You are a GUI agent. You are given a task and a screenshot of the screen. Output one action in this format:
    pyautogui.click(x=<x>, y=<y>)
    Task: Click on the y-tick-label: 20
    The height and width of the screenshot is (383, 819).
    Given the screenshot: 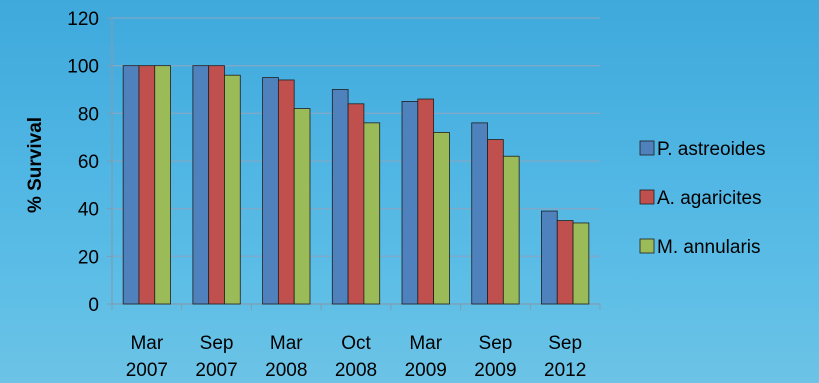 What is the action you would take?
    pyautogui.click(x=88, y=257)
    